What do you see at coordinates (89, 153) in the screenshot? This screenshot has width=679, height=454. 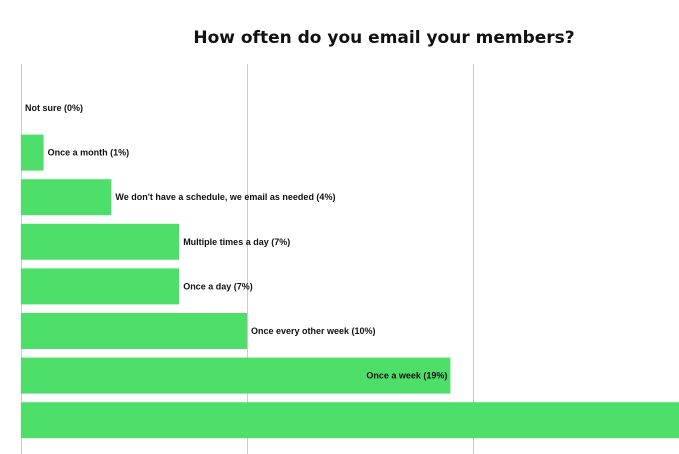 I see `bar-label: Once a month (1%)` at bounding box center [89, 153].